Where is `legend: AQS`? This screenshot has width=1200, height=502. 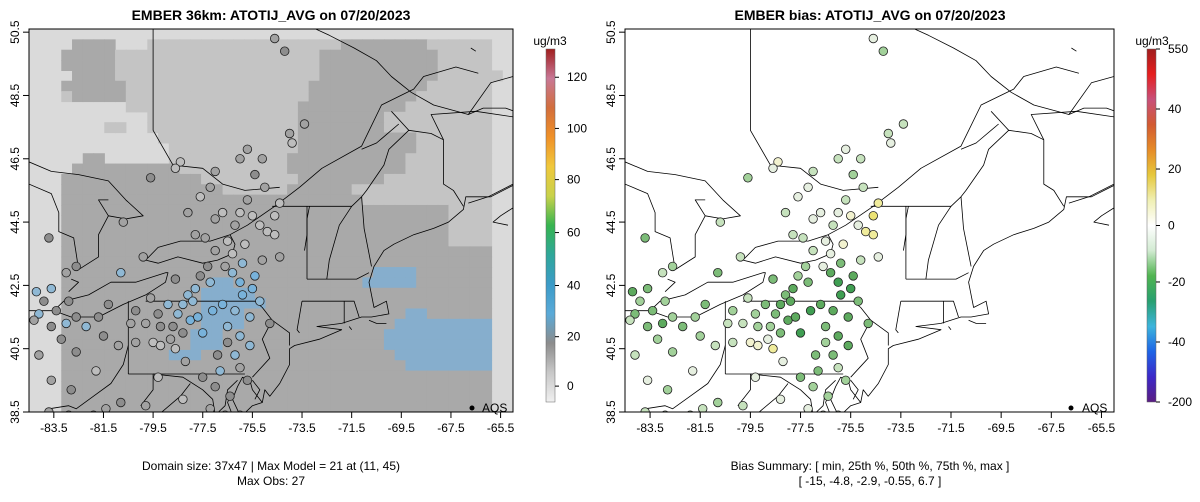 legend: AQS is located at coordinates (488, 408).